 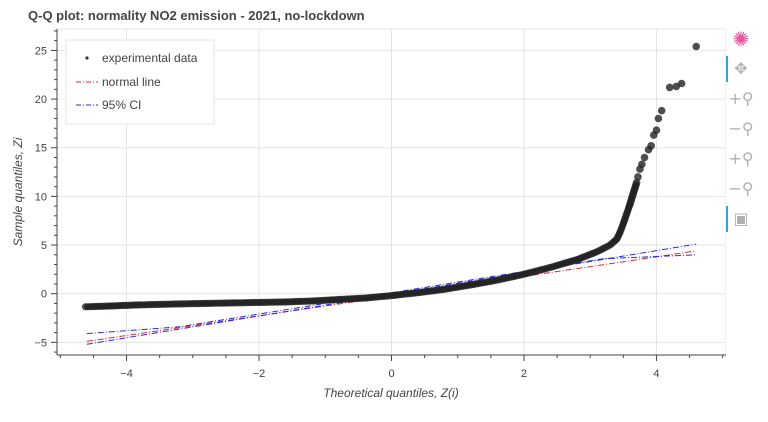 I want to click on box-zoom-in-icon: +⚲, so click(x=741, y=159).